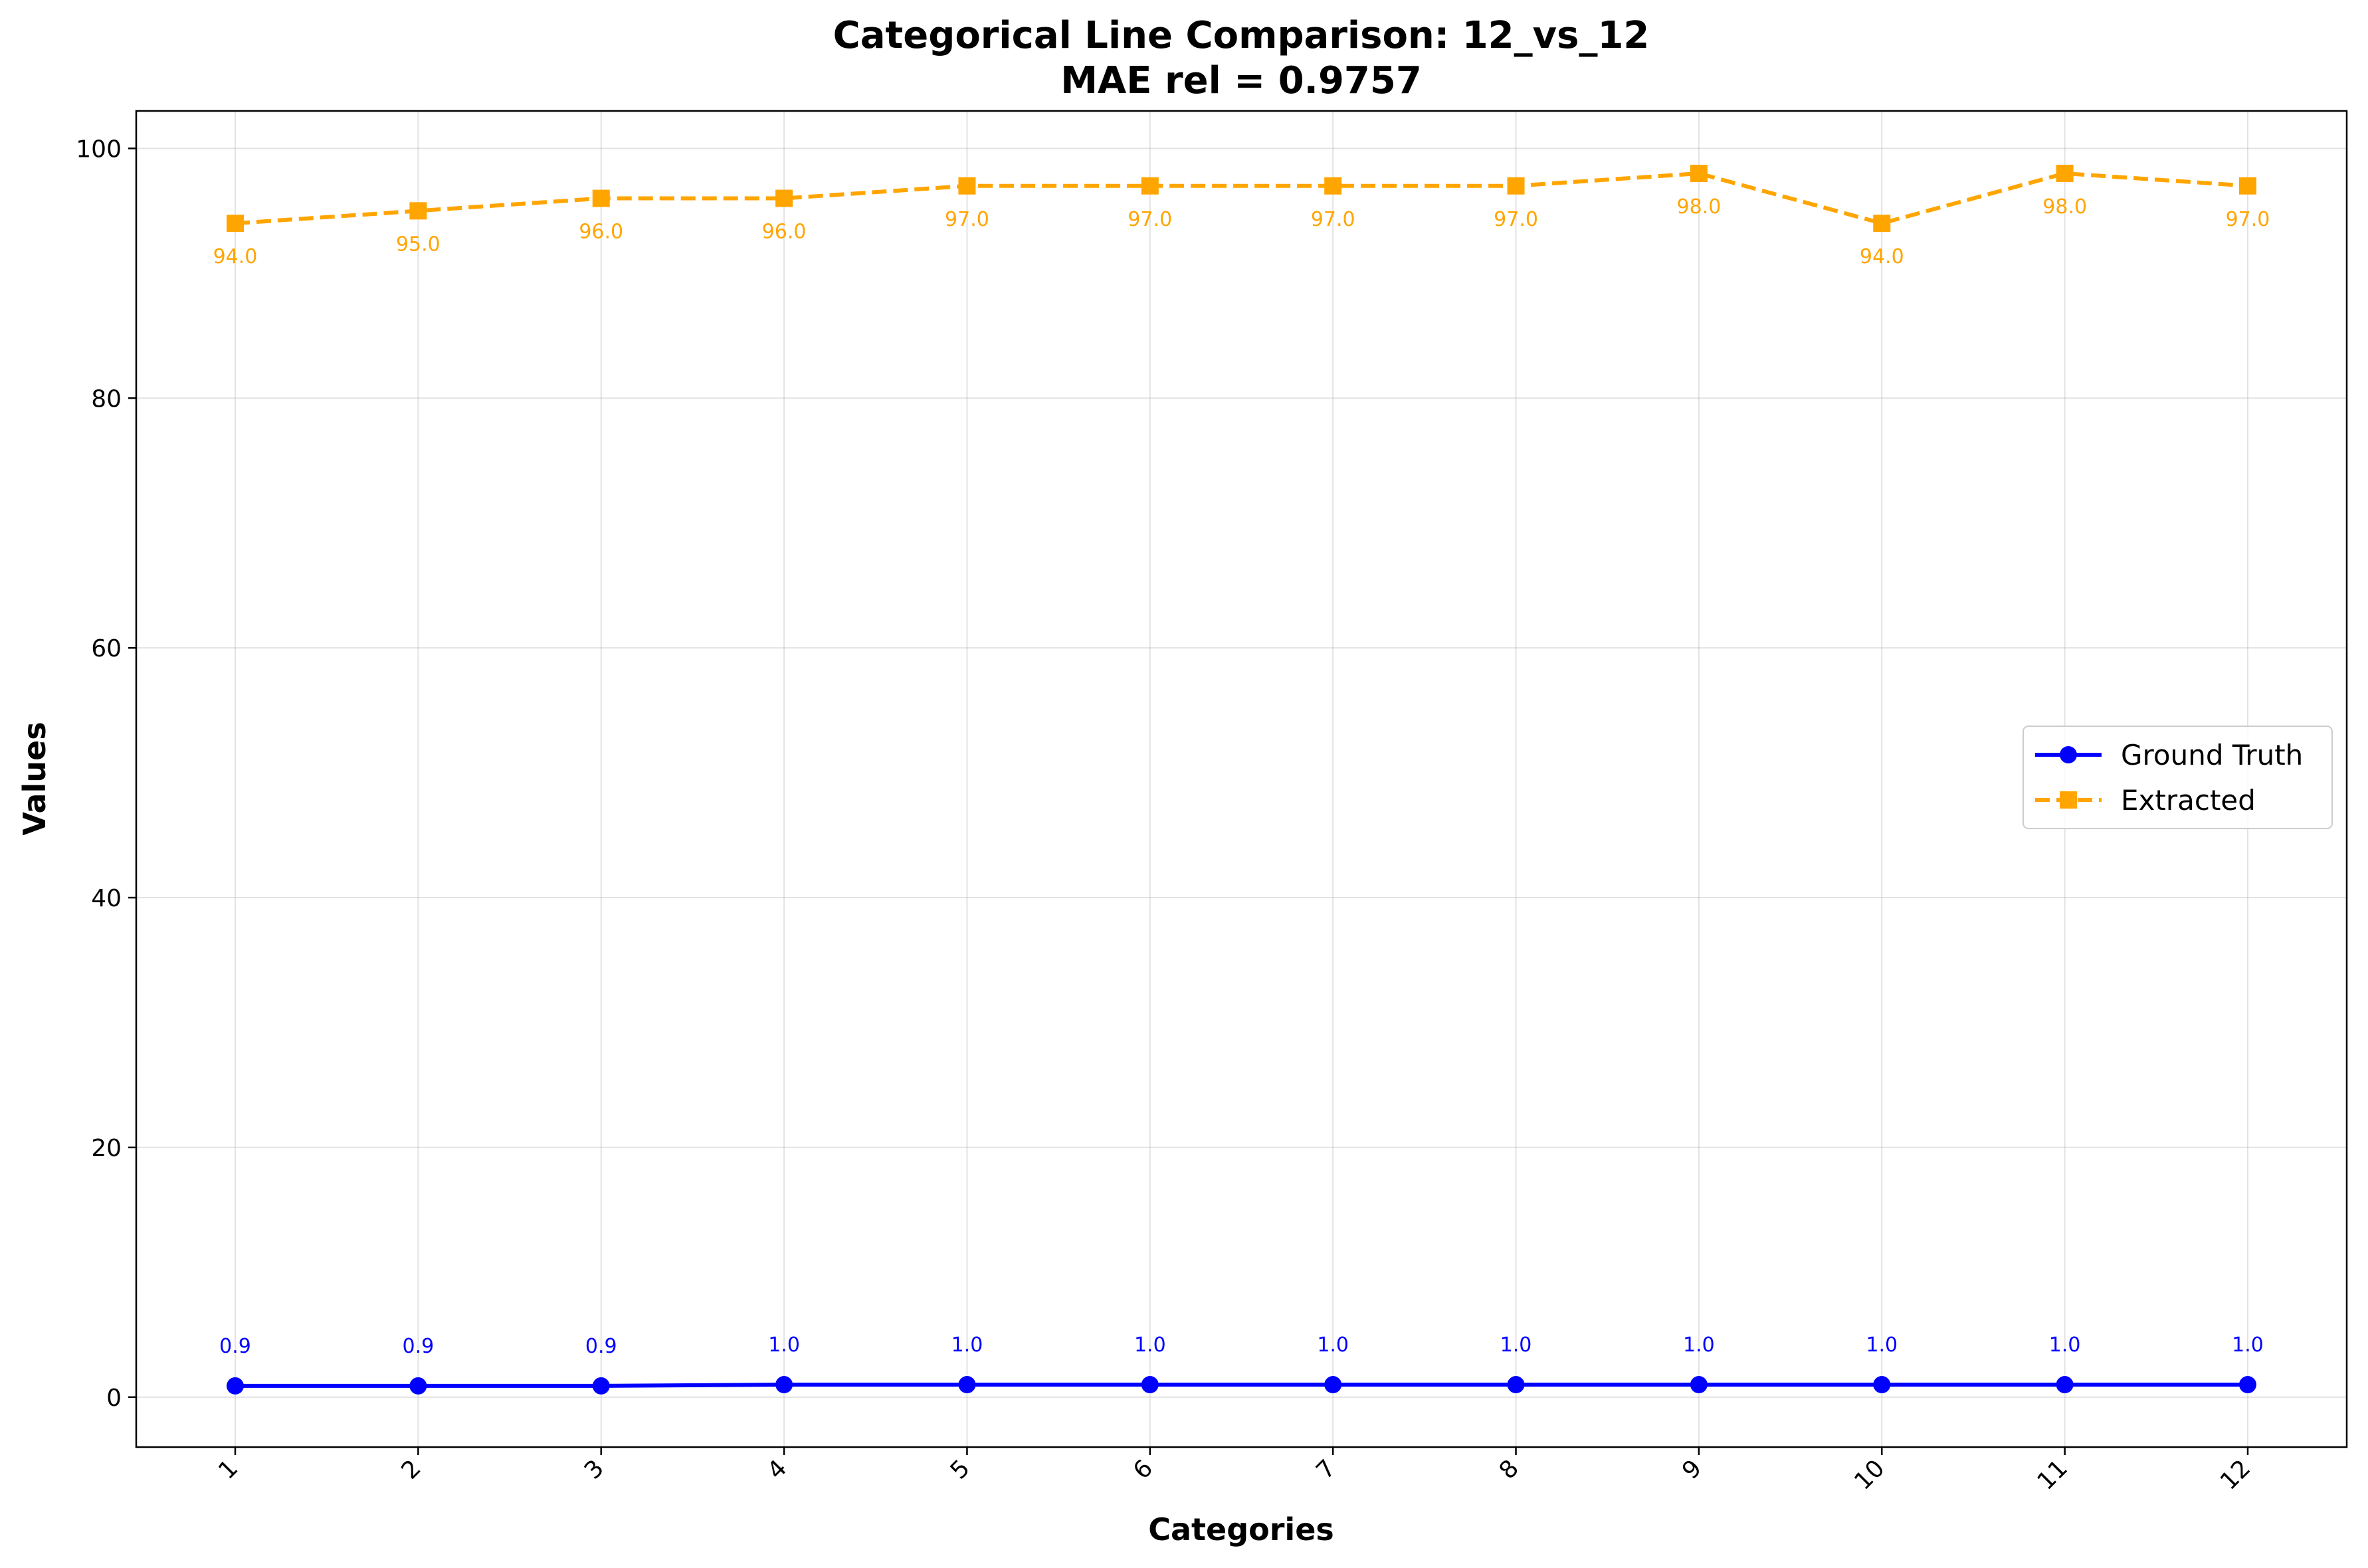  What do you see at coordinates (1241, 35) in the screenshot?
I see `chart-title: Categorical Line Comparison: 12_vs_12` at bounding box center [1241, 35].